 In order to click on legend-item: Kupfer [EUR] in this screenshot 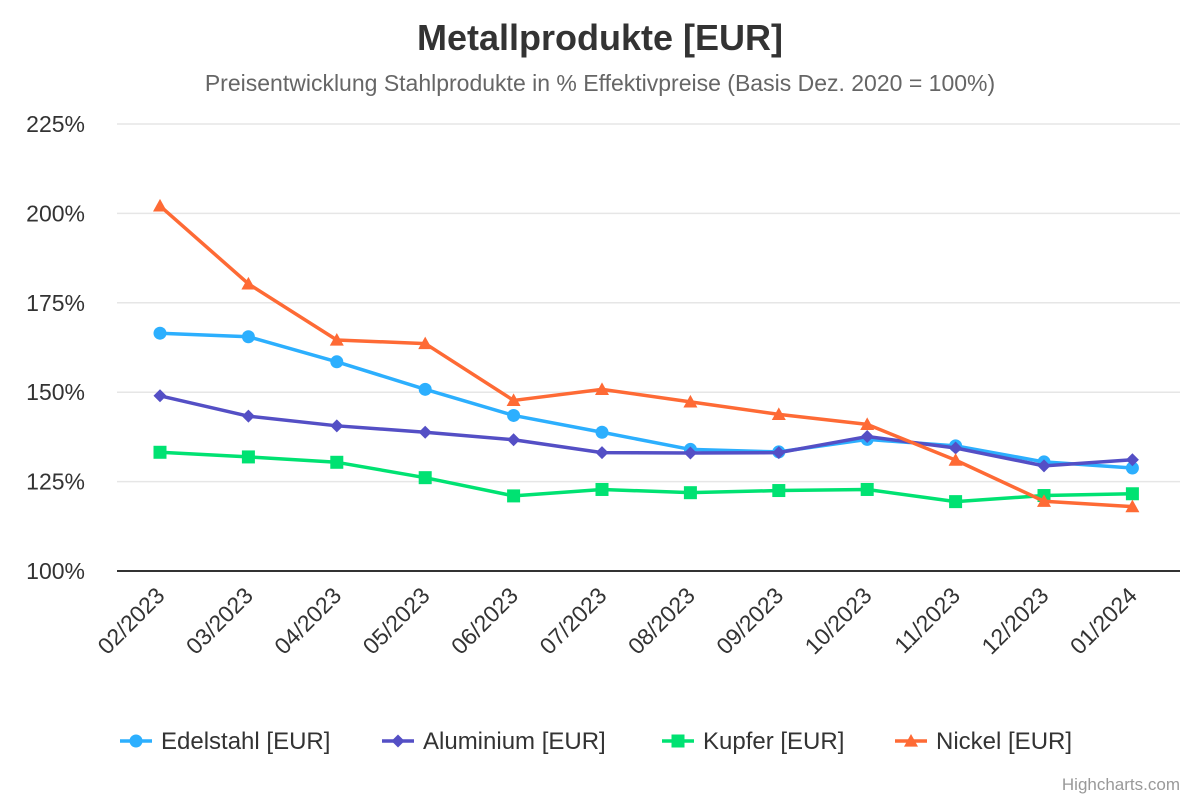, I will do `click(753, 741)`.